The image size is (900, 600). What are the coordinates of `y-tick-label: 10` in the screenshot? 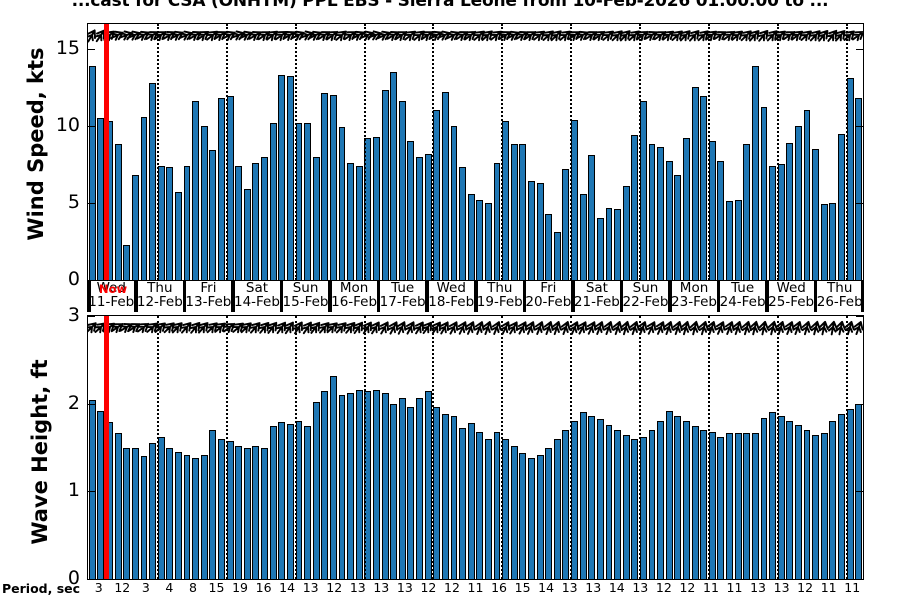 It's located at (67, 124).